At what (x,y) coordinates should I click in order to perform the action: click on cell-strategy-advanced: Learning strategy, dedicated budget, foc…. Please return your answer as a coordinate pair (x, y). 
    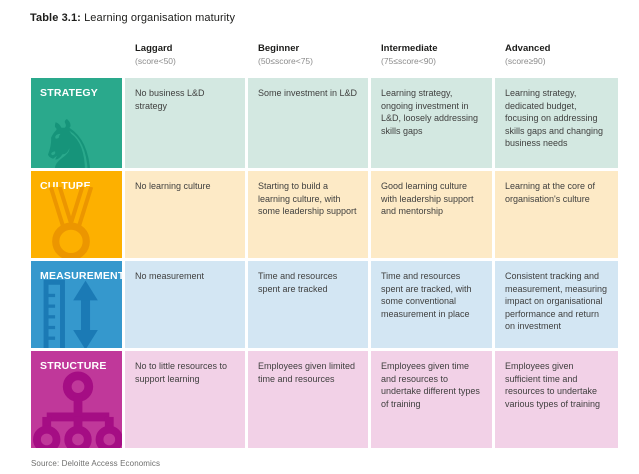
    Looking at the image, I should click on (556, 123).